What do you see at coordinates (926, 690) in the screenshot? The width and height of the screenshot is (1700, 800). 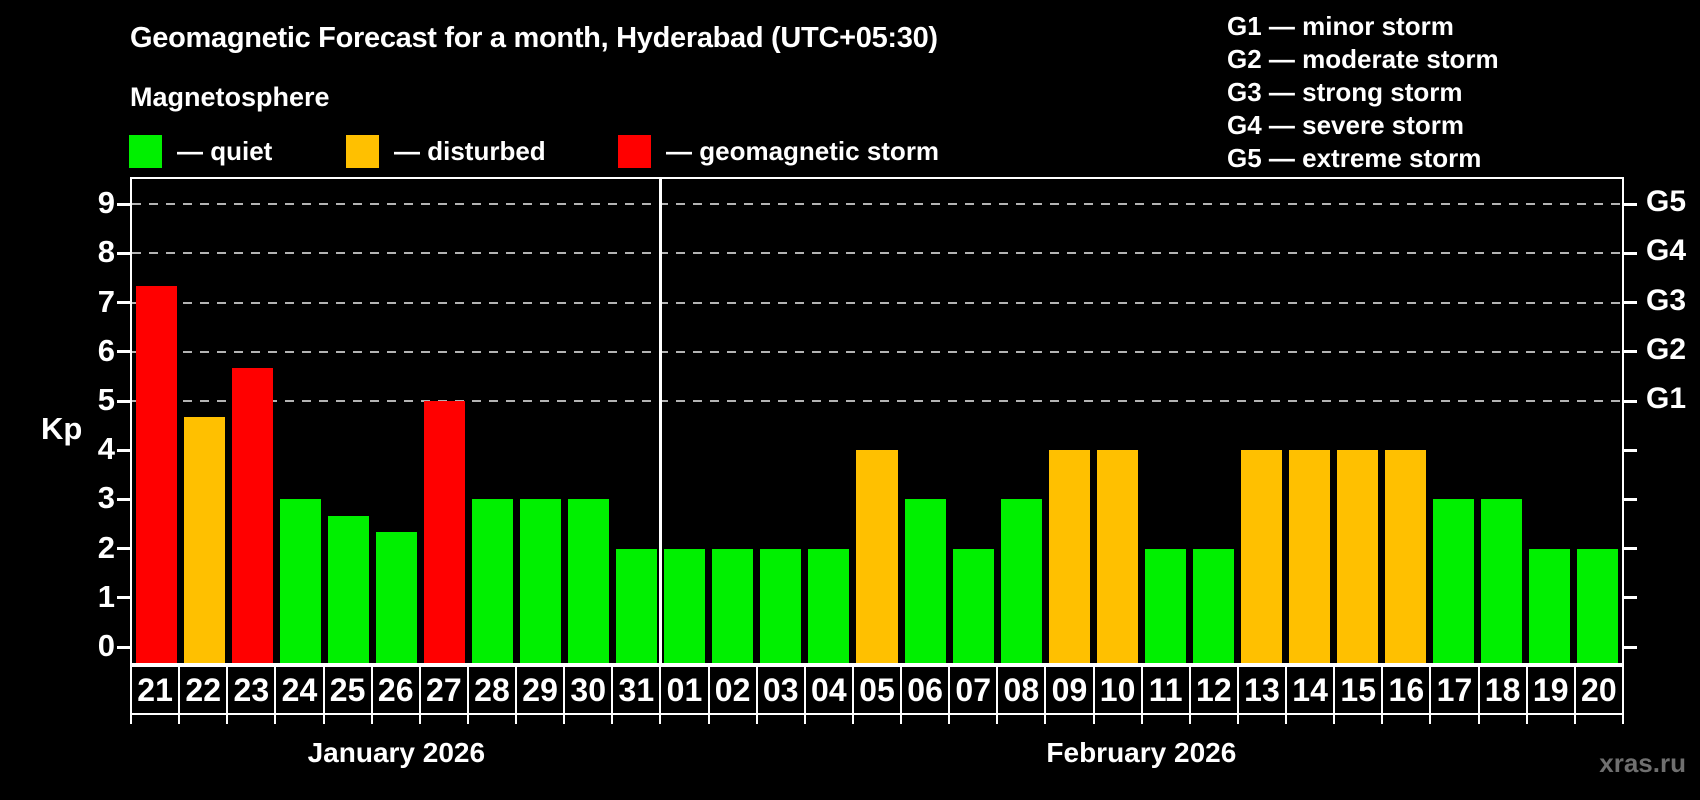 I see `day-label-feb-06: 06` at bounding box center [926, 690].